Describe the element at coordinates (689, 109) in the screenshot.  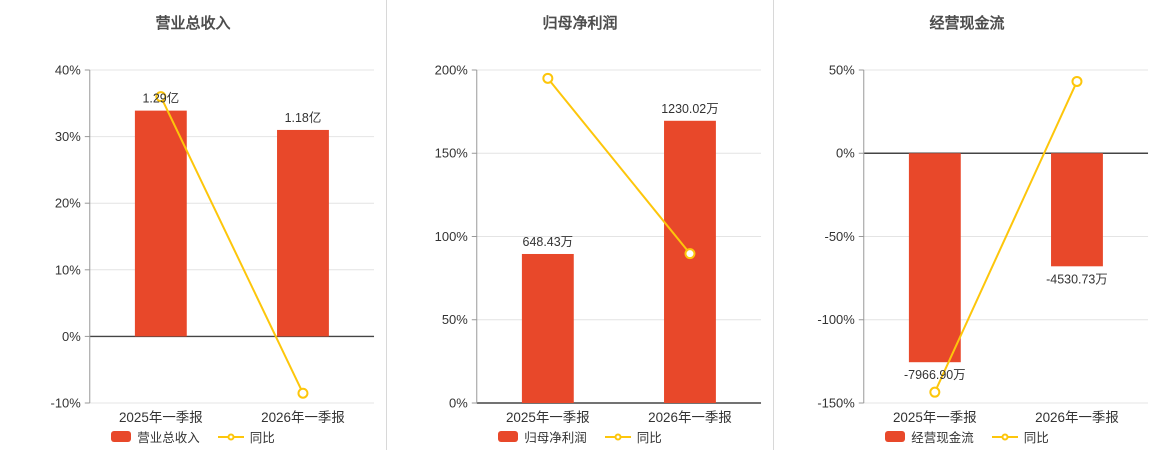
I see `bar-value-label: 1230.02万` at that location.